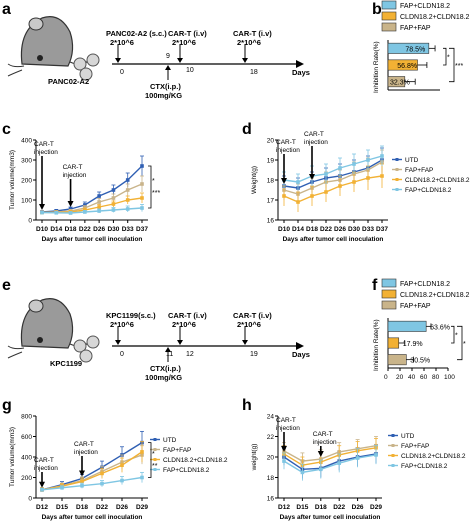 The height and width of the screenshot is (530, 474). I want to click on schema-e-inoc-label: KPC1199(s.c.), so click(131, 315).